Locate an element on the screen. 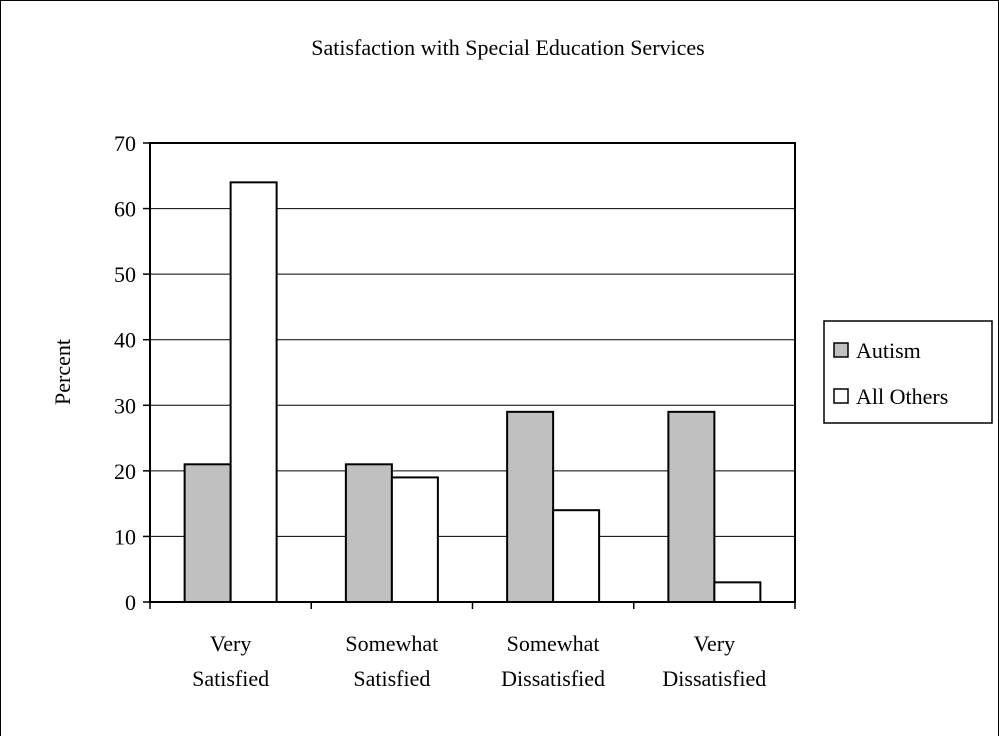 The height and width of the screenshot is (737, 999). y-tick-label: 60 is located at coordinates (125, 209).